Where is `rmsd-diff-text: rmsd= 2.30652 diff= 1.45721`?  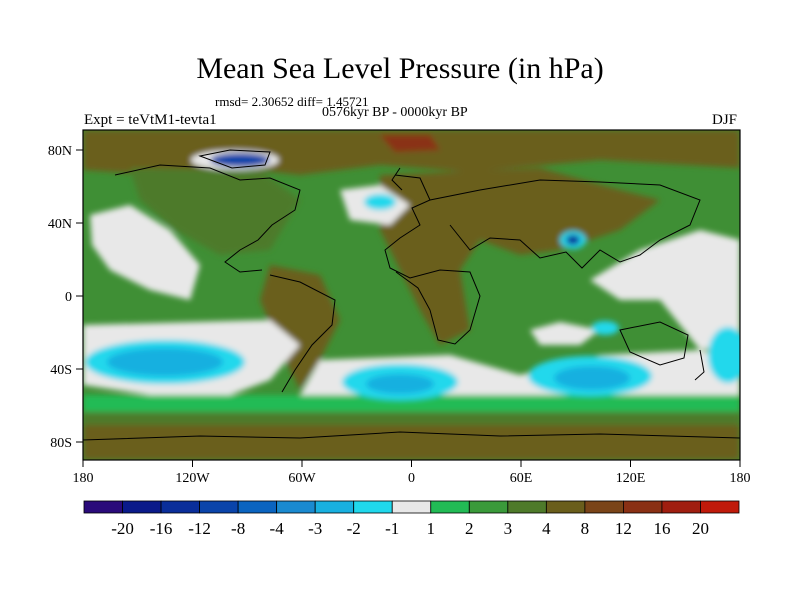
rmsd-diff-text: rmsd= 2.30652 diff= 1.45721 is located at coordinates (292, 101).